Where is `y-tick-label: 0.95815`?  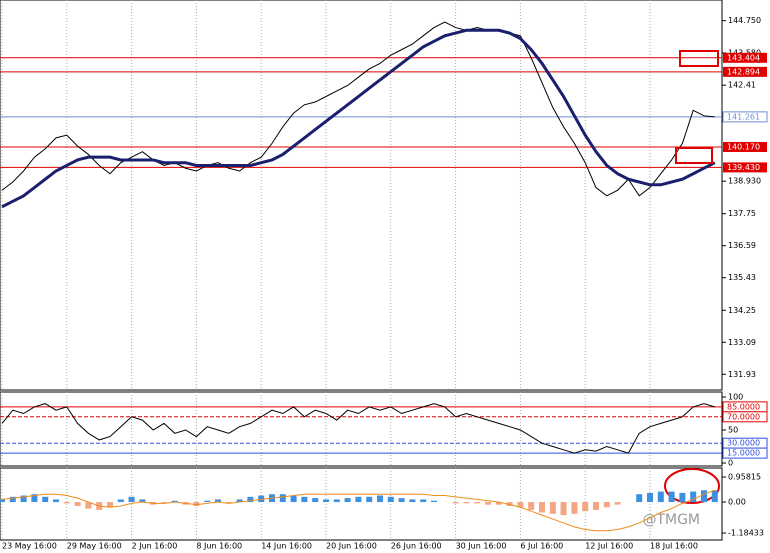 y-tick-label: 0.95815 is located at coordinates (744, 477).